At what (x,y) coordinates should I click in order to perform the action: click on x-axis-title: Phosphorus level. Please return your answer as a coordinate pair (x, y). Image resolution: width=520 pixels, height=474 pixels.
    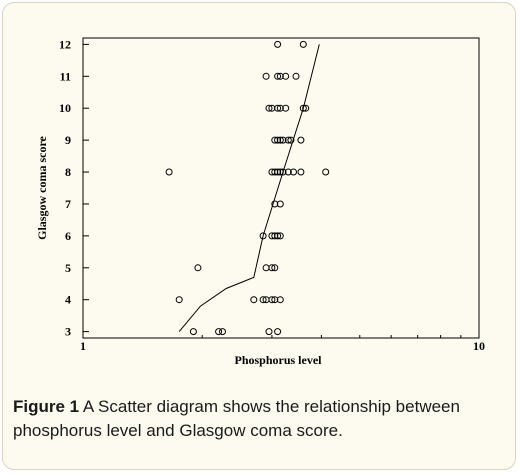
    Looking at the image, I should click on (278, 360).